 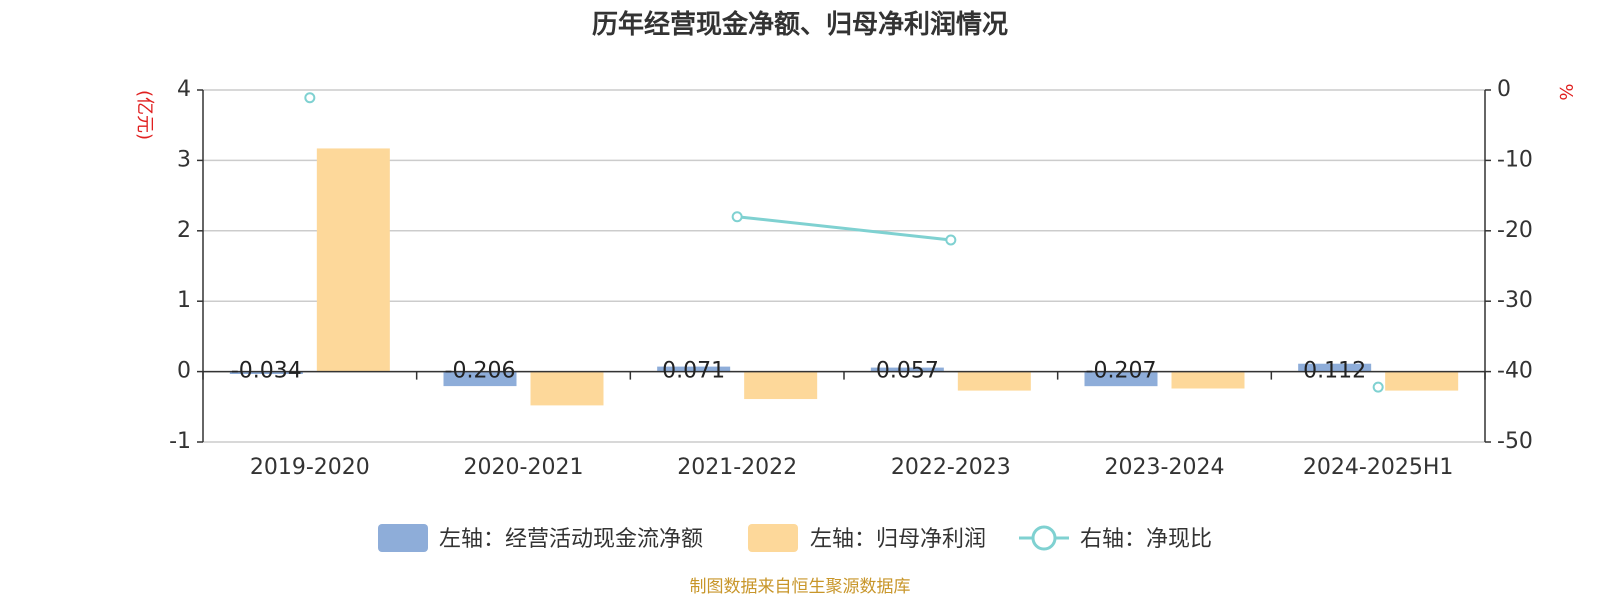 What do you see at coordinates (184, 371) in the screenshot?
I see `left-tick-label: 0` at bounding box center [184, 371].